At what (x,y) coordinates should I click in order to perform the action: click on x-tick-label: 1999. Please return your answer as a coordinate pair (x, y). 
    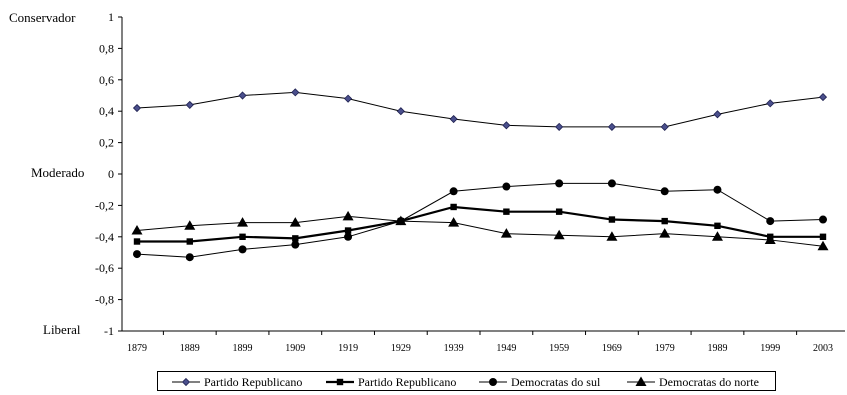
    Looking at the image, I should click on (770, 348).